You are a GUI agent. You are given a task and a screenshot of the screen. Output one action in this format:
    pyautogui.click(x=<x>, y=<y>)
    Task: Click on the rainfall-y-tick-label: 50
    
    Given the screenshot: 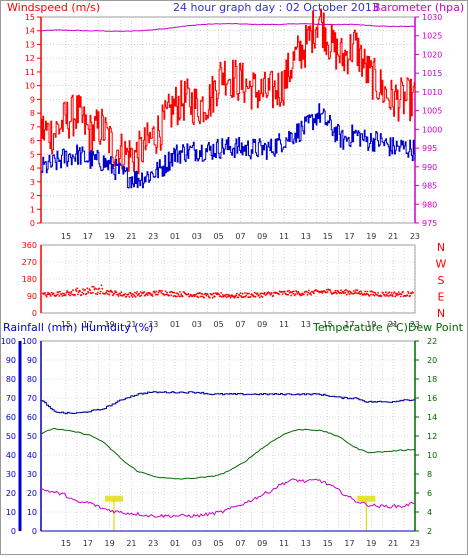 What is the action you would take?
    pyautogui.click(x=11, y=436)
    